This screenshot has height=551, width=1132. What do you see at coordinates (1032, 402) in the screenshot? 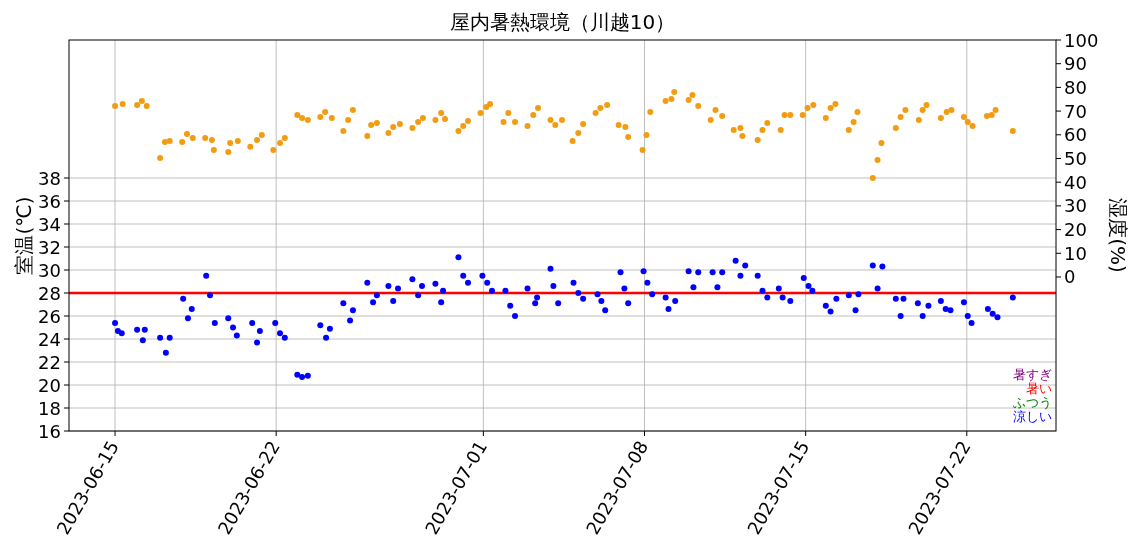
I see `annotation: ふつう` at bounding box center [1032, 402].